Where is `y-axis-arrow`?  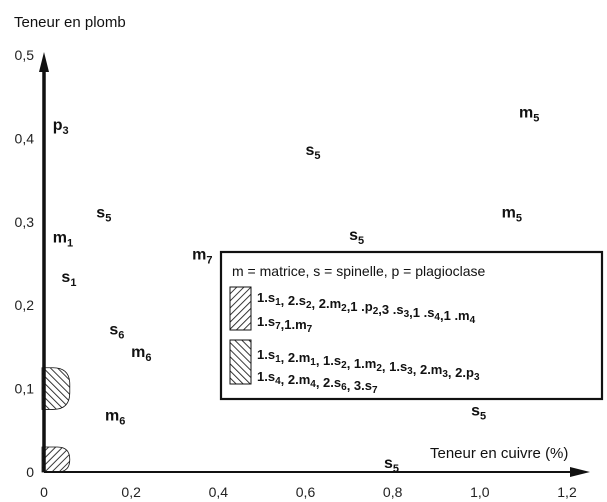
y-axis-arrow is located at coordinates (44, 62).